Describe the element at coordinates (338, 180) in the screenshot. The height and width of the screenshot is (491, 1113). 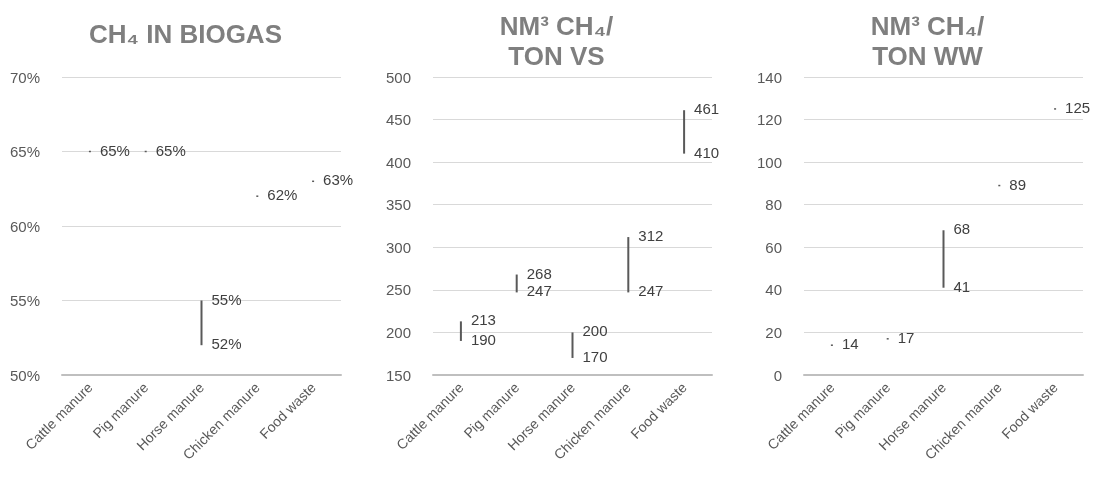
I see `annotation: 63%` at that location.